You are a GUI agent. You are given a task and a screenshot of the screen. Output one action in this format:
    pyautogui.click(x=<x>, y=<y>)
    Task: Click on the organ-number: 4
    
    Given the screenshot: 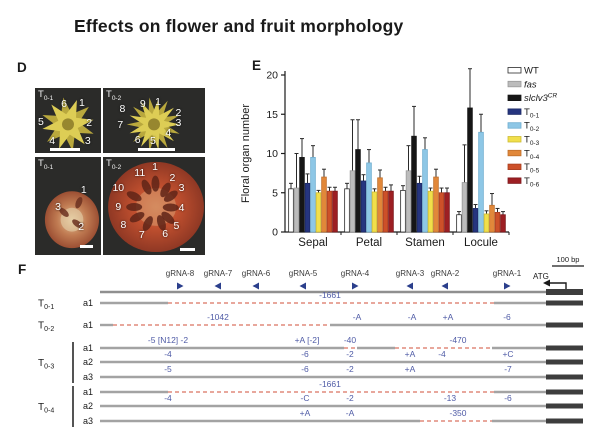 What is the action you would take?
    pyautogui.click(x=168, y=132)
    